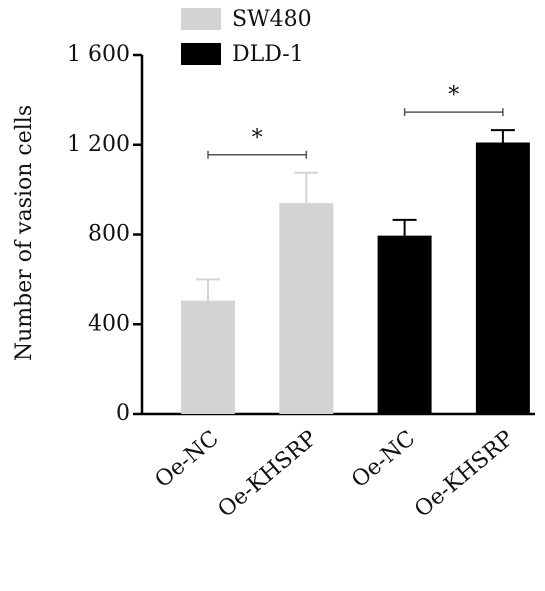 The width and height of the screenshot is (545, 591). What do you see at coordinates (98, 144) in the screenshot?
I see `y-tick-label: 1 200` at bounding box center [98, 144].